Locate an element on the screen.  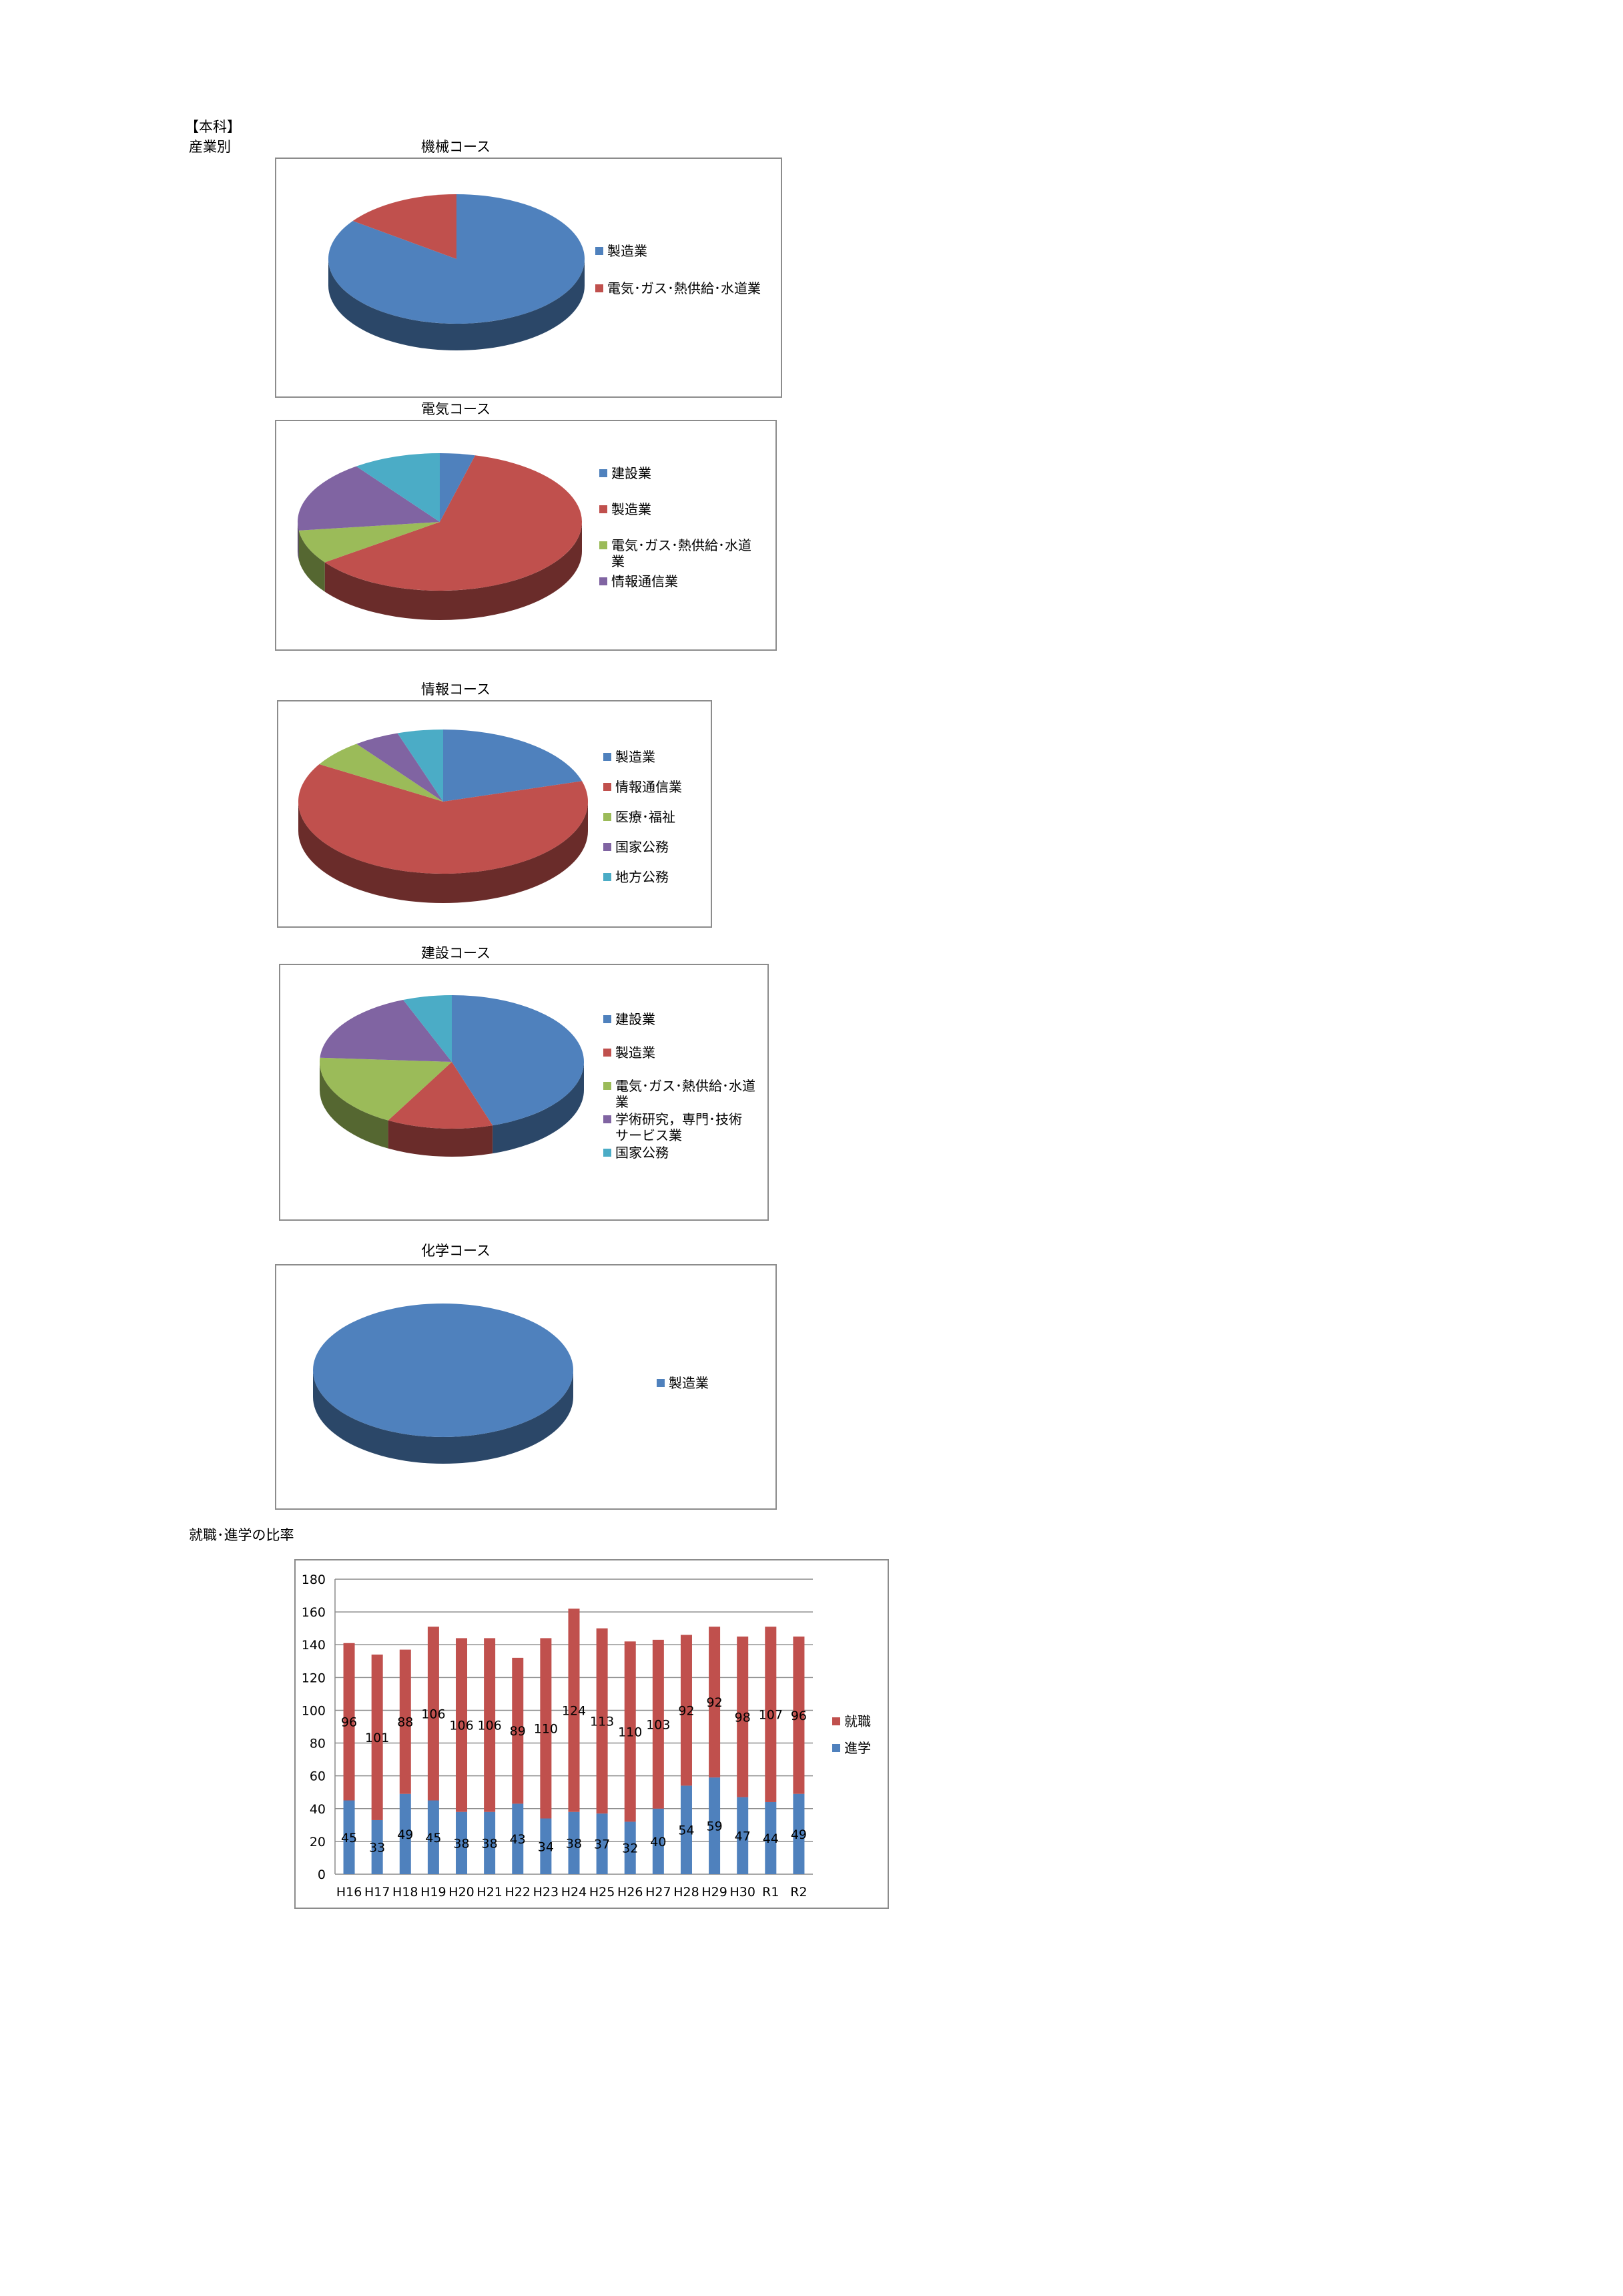
data-label: 106 is located at coordinates (461, 1726).